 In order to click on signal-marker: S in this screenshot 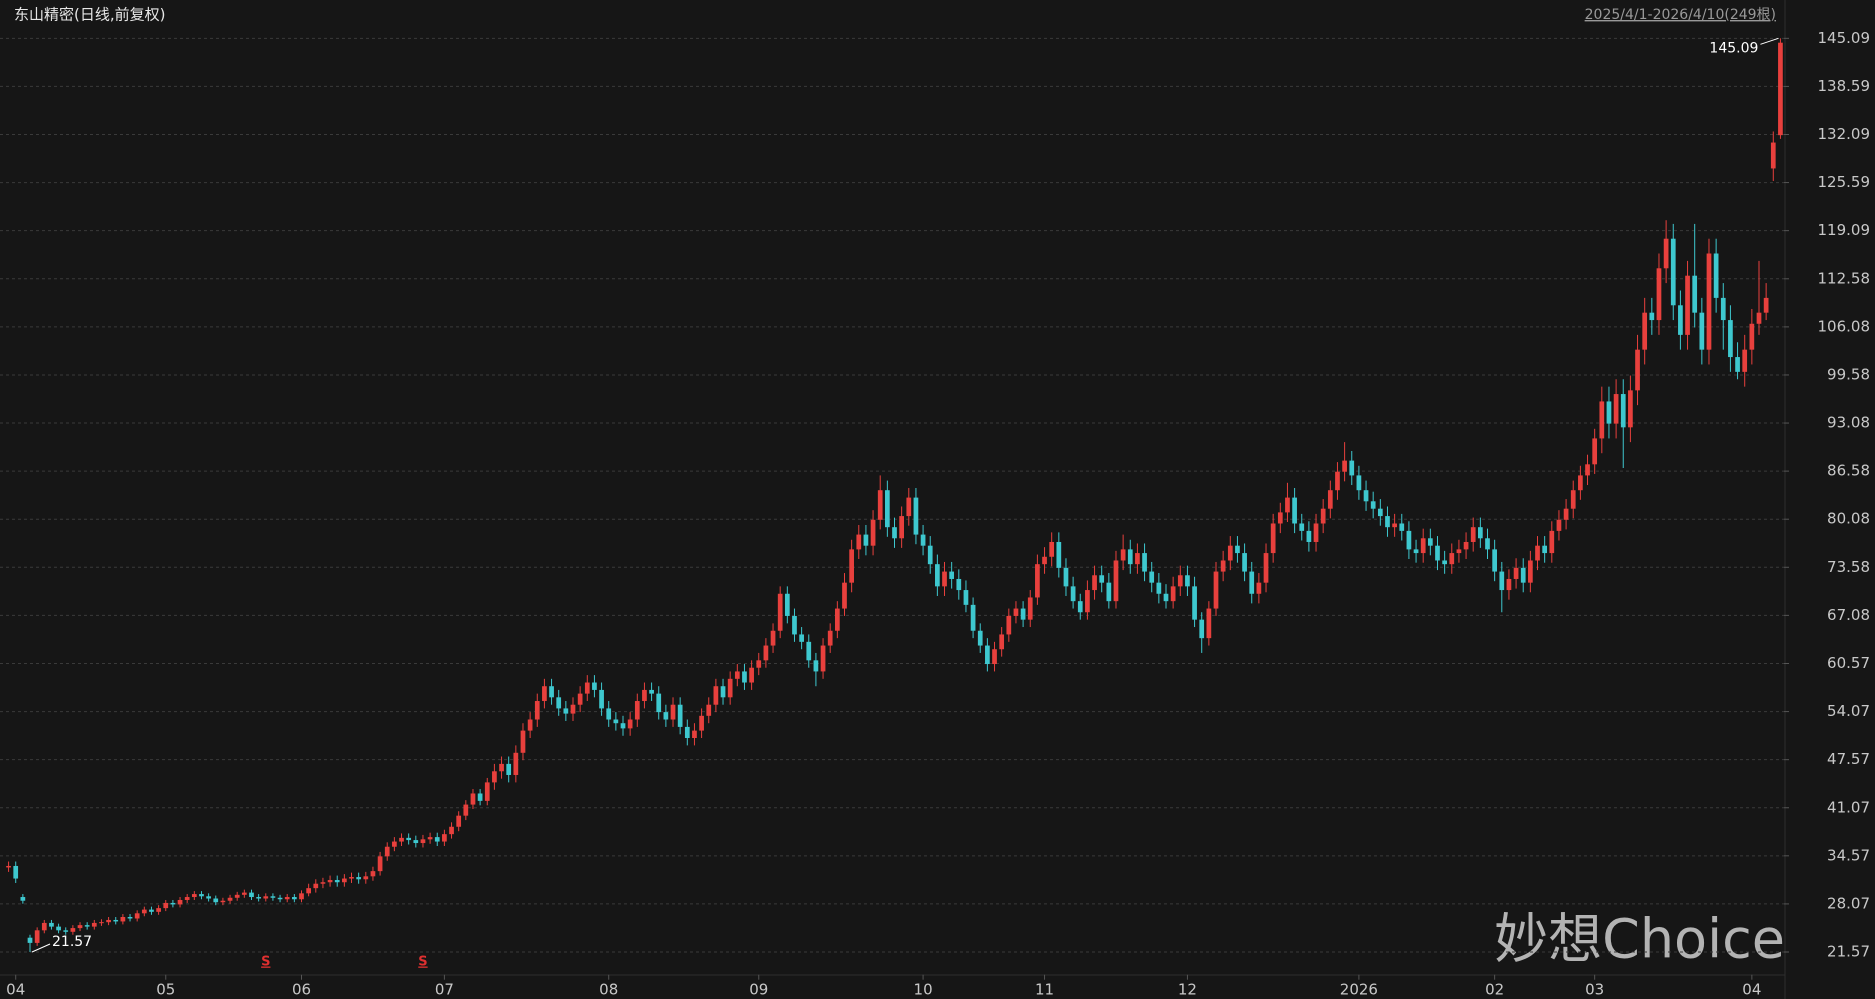, I will do `click(265, 962)`.